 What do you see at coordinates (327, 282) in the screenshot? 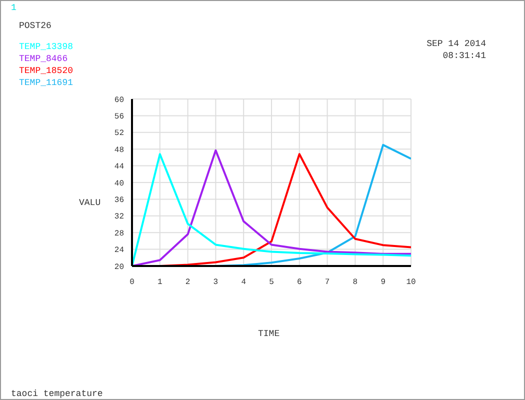
I see `x-tick-label: 7` at bounding box center [327, 282].